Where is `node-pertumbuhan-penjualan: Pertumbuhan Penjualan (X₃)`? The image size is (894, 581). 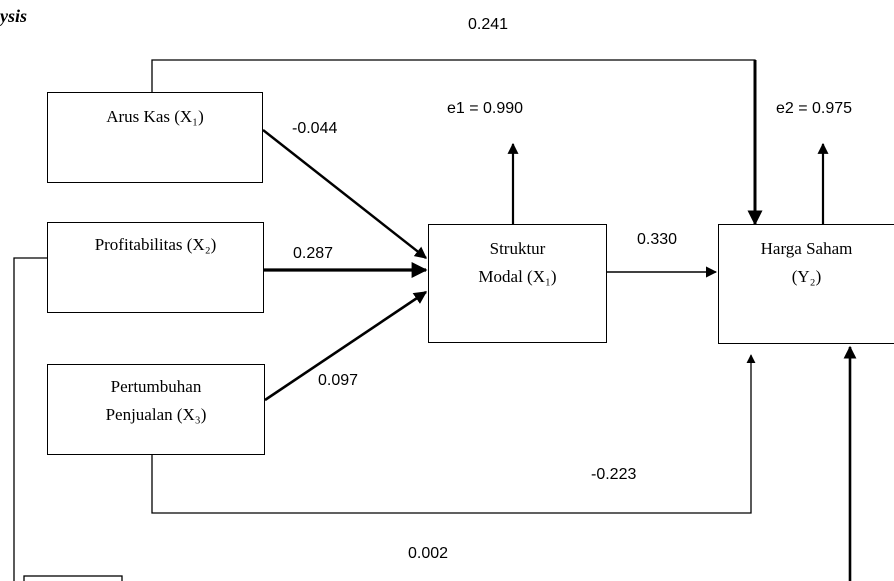
node-pertumbuhan-penjualan: Pertumbuhan Penjualan (X₃) is located at coordinates (156, 409).